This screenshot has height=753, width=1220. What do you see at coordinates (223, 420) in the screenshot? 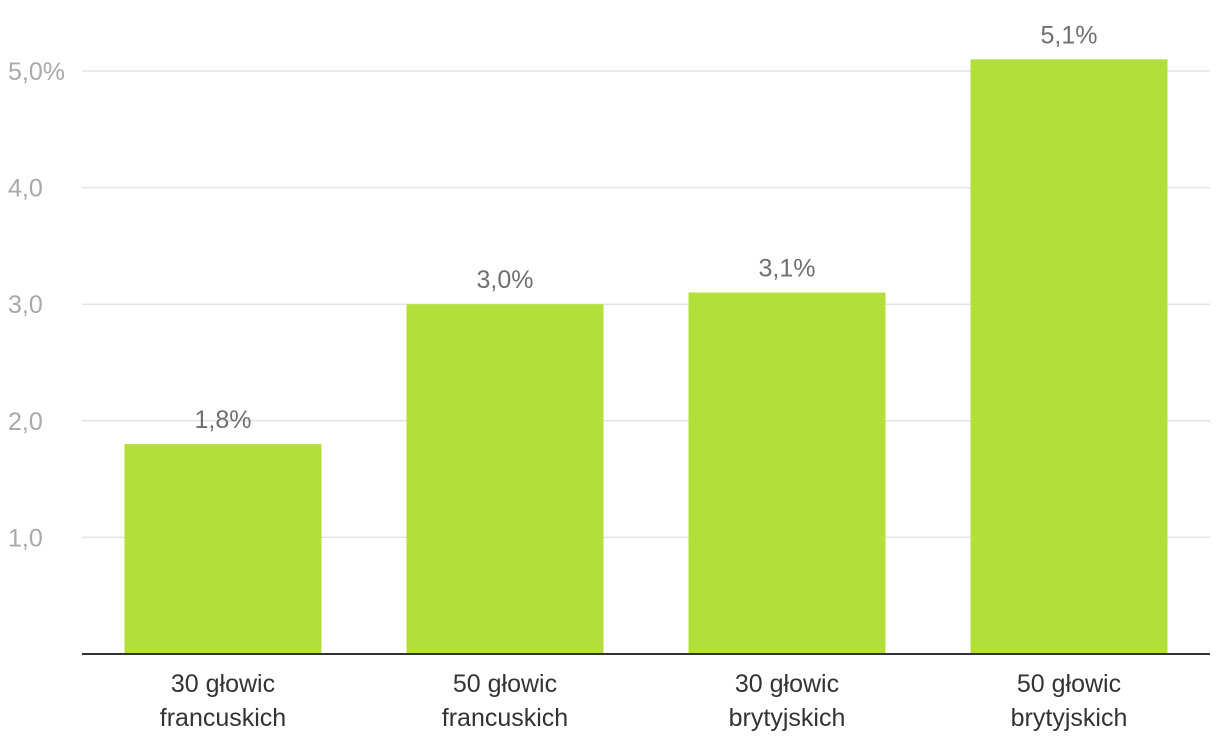
I see `bar-value-label: 1,8%` at bounding box center [223, 420].